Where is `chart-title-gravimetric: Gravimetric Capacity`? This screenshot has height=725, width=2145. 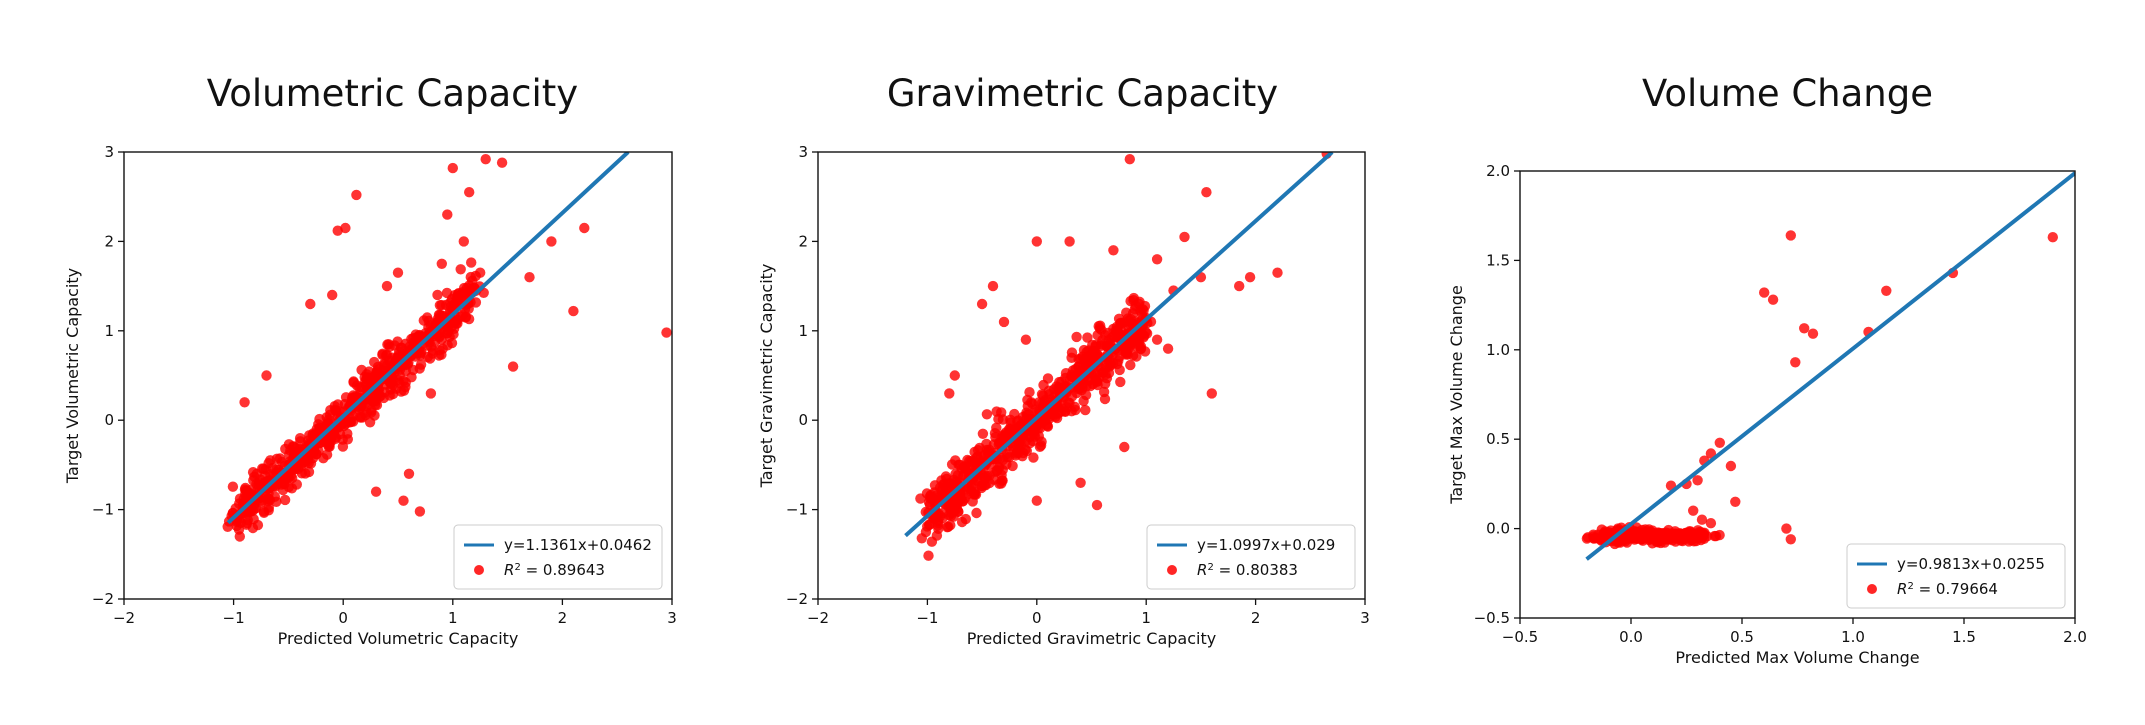
chart-title-gravimetric: Gravimetric Capacity is located at coordinates (1082, 93).